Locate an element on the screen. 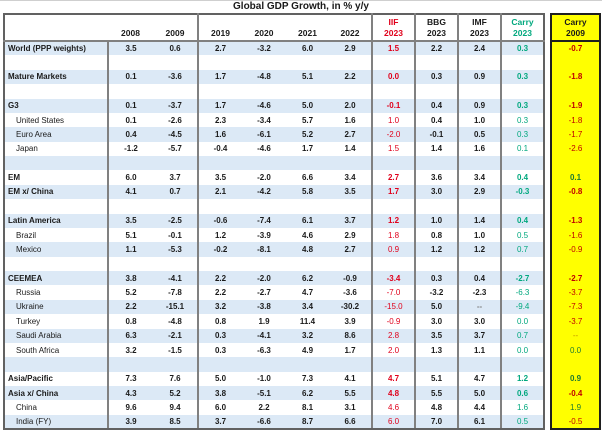 The width and height of the screenshot is (602, 435). cell-imf-2023: 2.9 is located at coordinates (480, 192).